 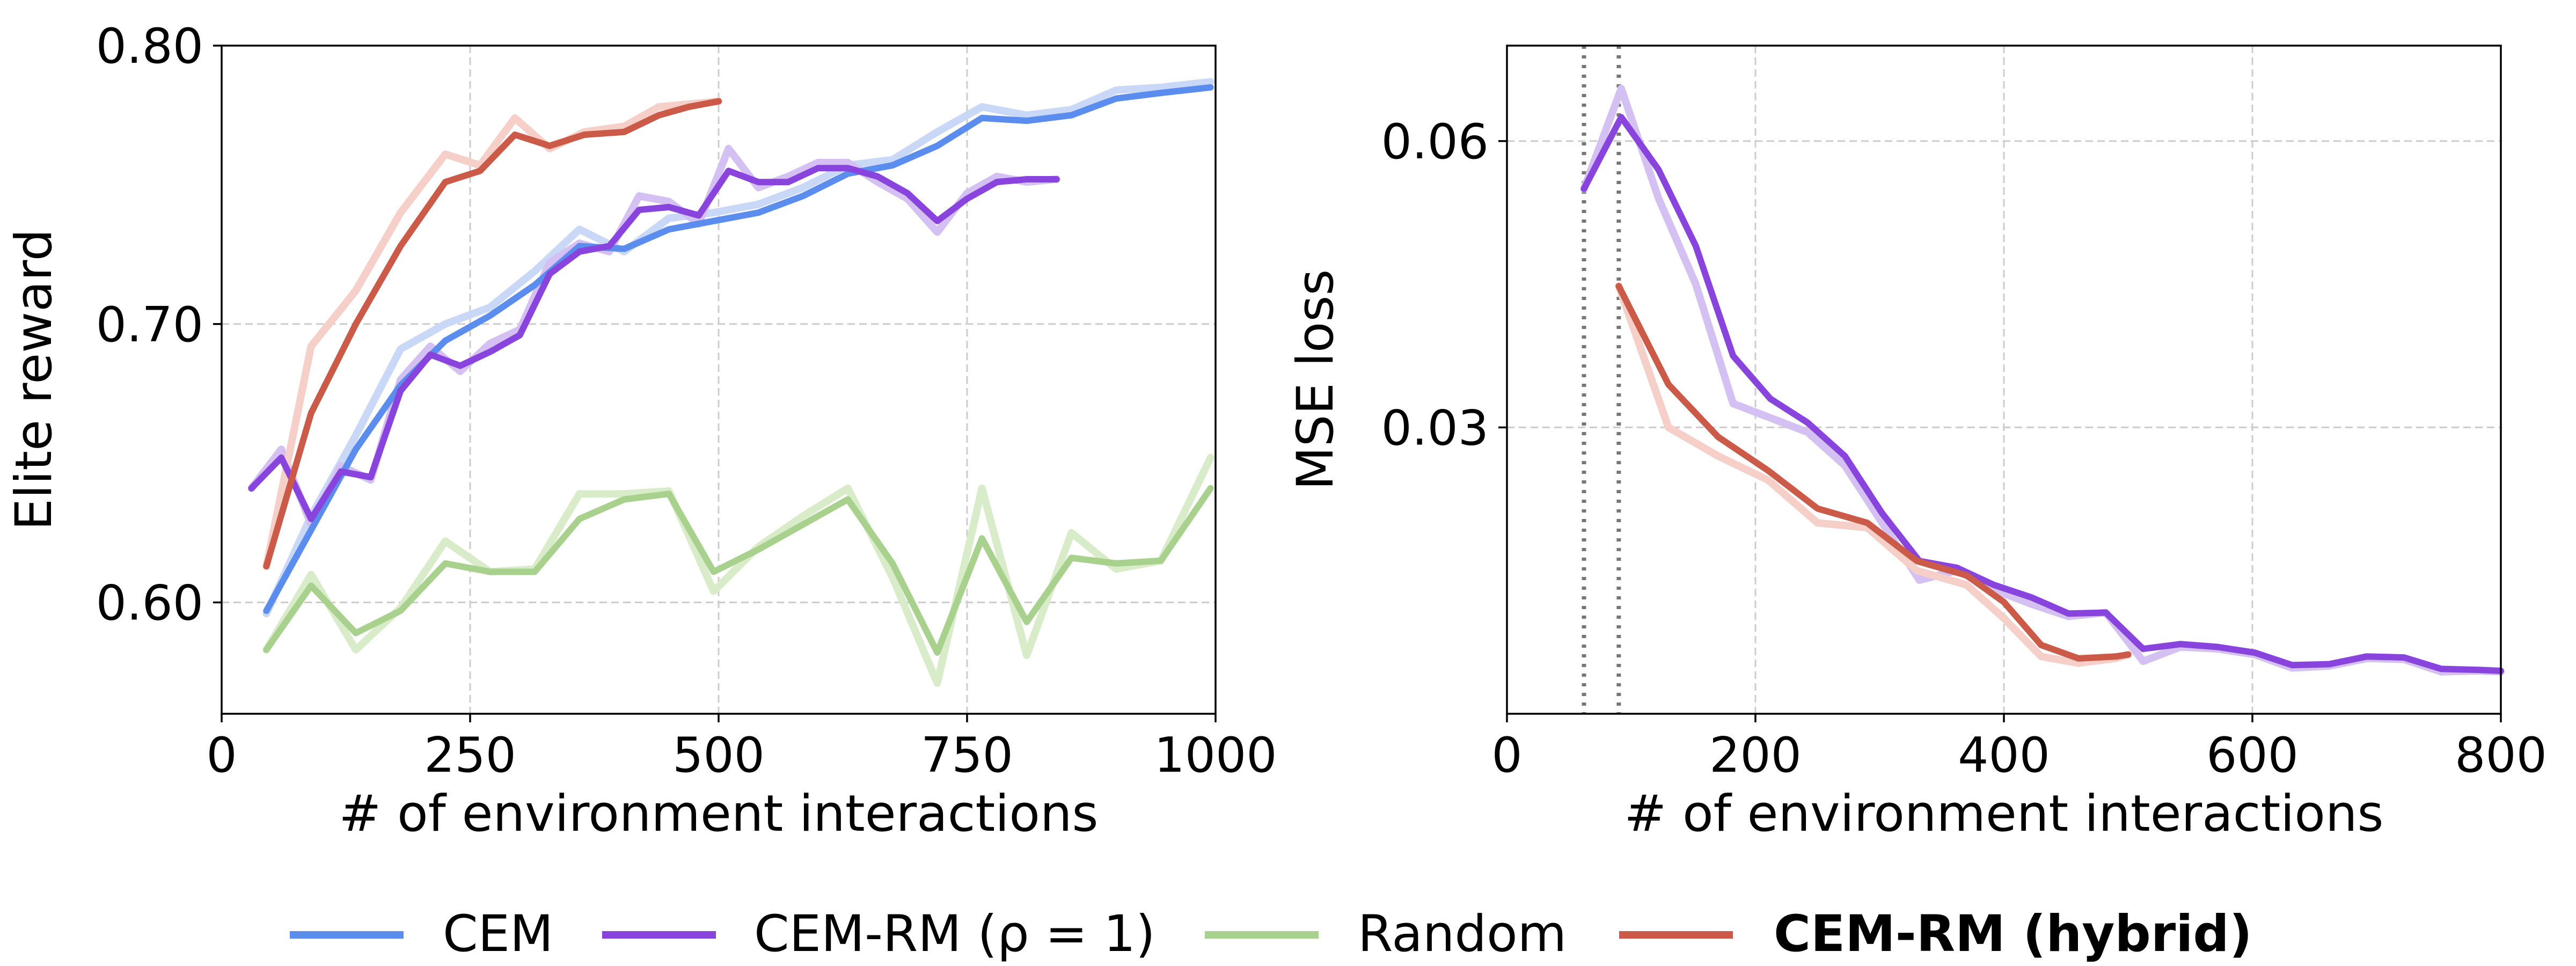 I want to click on y-tick-label: 0.03, so click(x=1435, y=428).